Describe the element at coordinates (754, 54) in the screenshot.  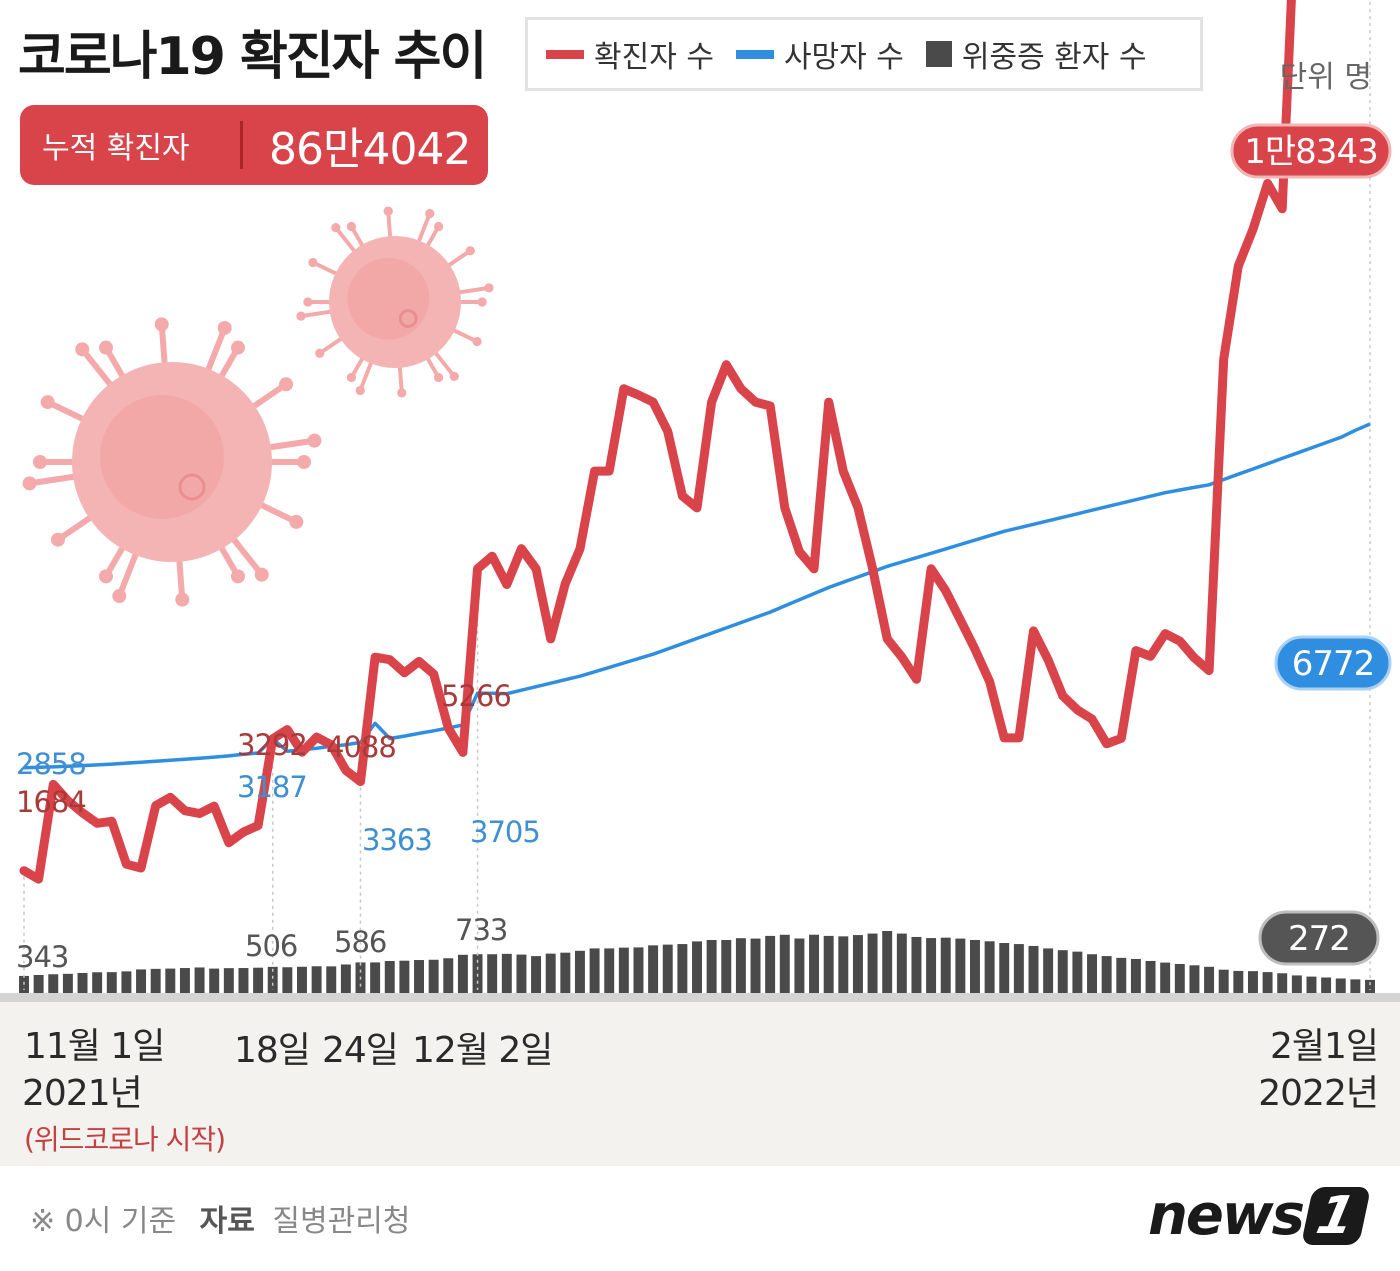
I see `legend-swatch-deaths` at that location.